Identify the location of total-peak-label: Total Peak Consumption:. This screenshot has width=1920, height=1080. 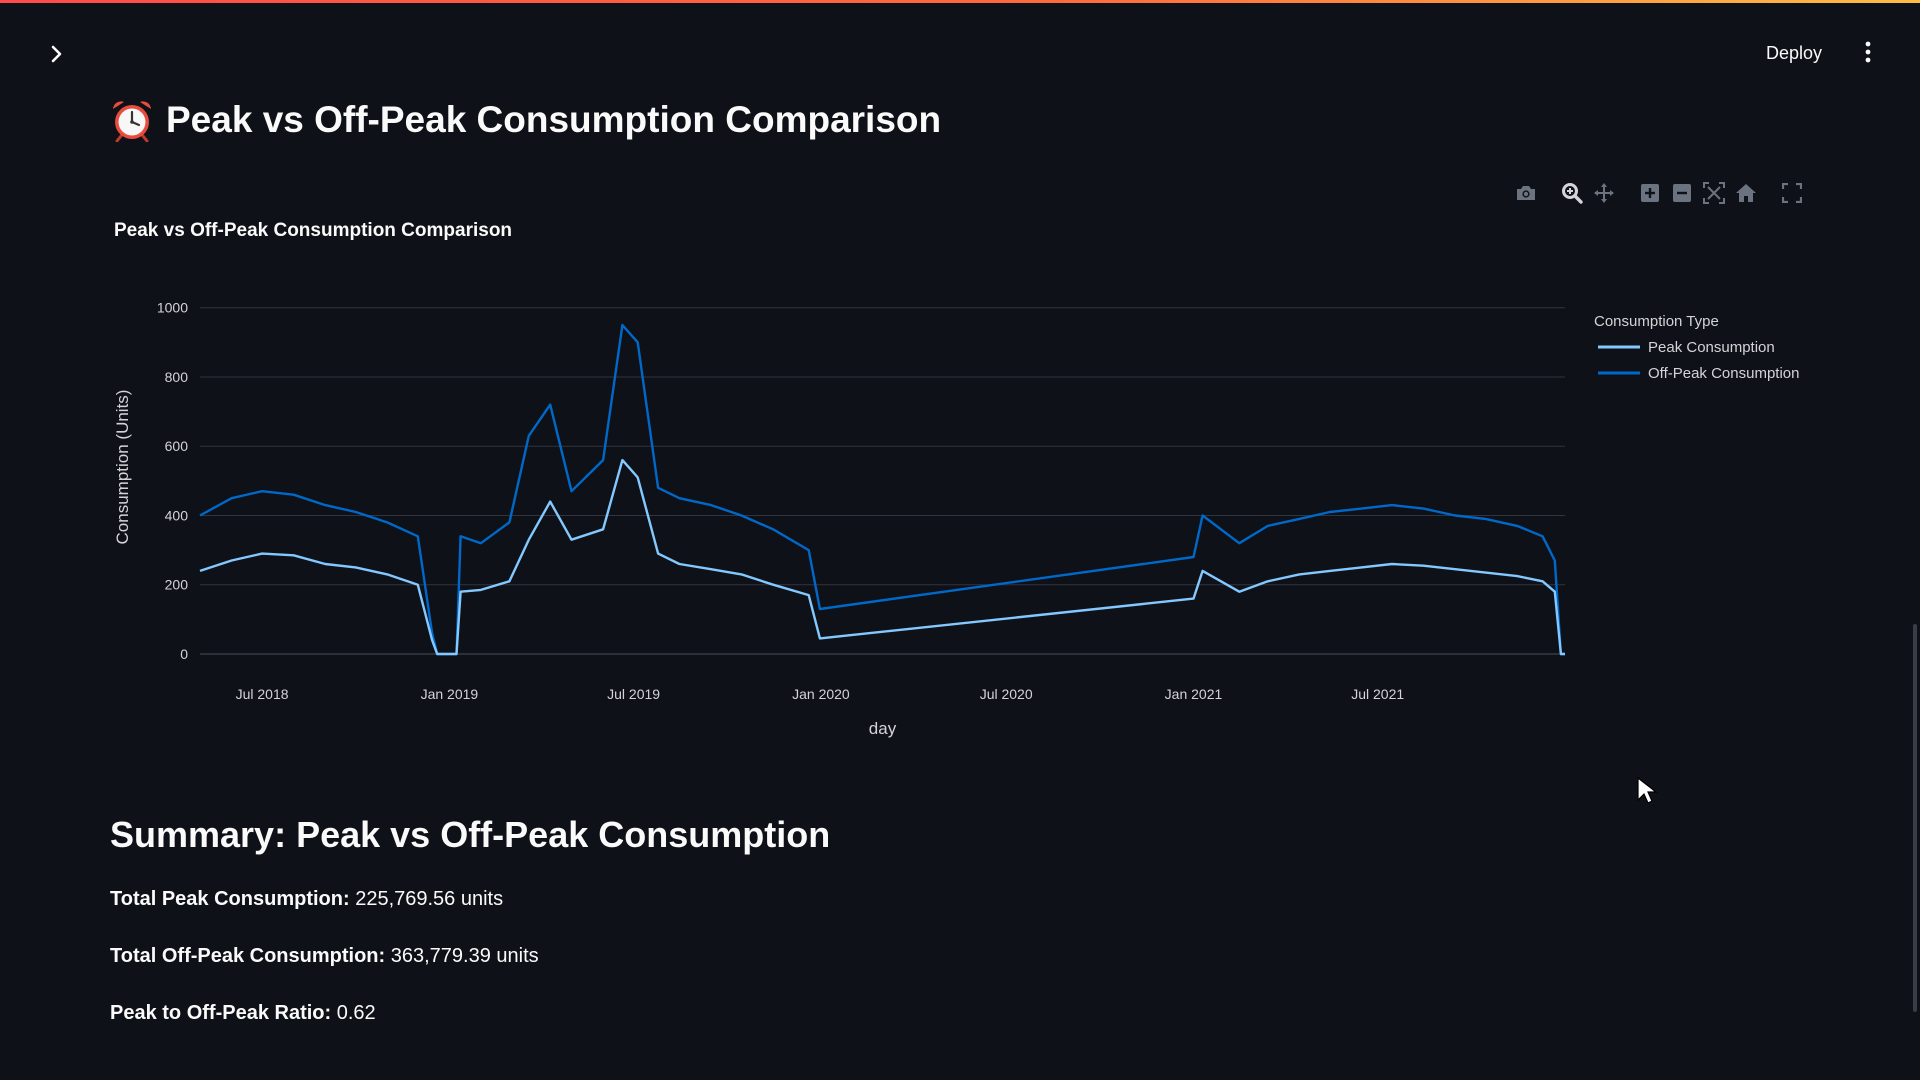
(230, 899).